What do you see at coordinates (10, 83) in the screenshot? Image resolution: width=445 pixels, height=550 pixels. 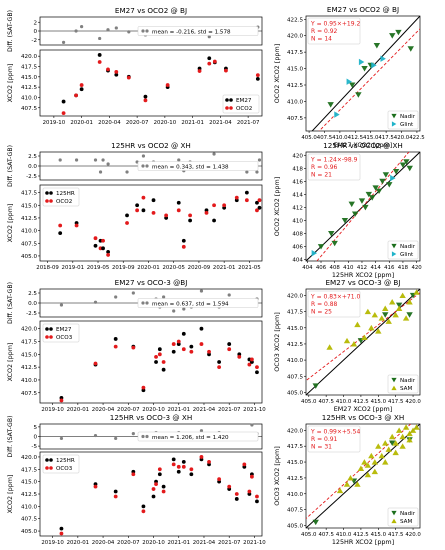 I see `ylabel: XCO2 [ppm]` at bounding box center [10, 83].